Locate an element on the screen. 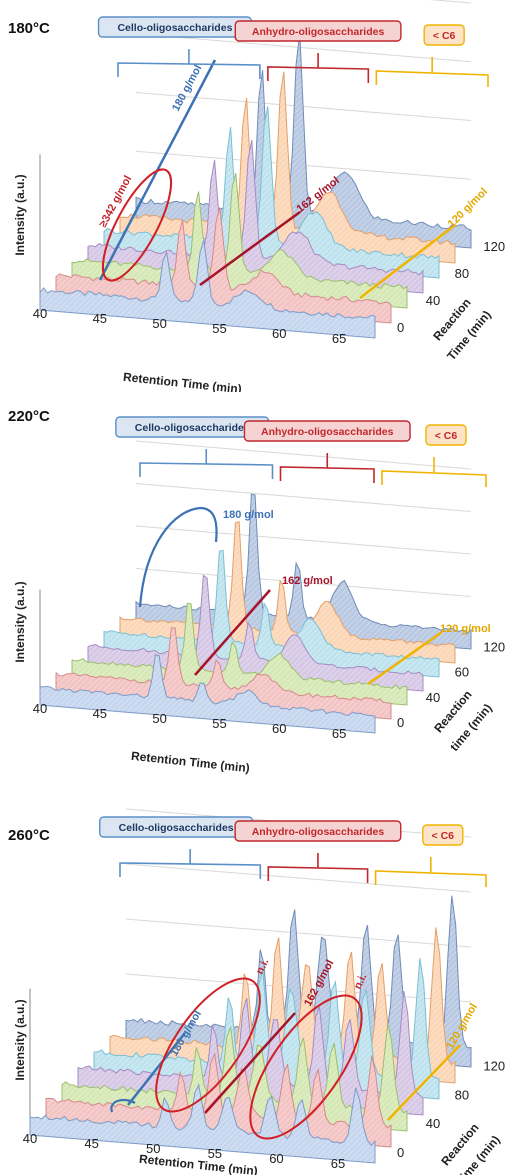  panel-title: 180°C is located at coordinates (29, 28).